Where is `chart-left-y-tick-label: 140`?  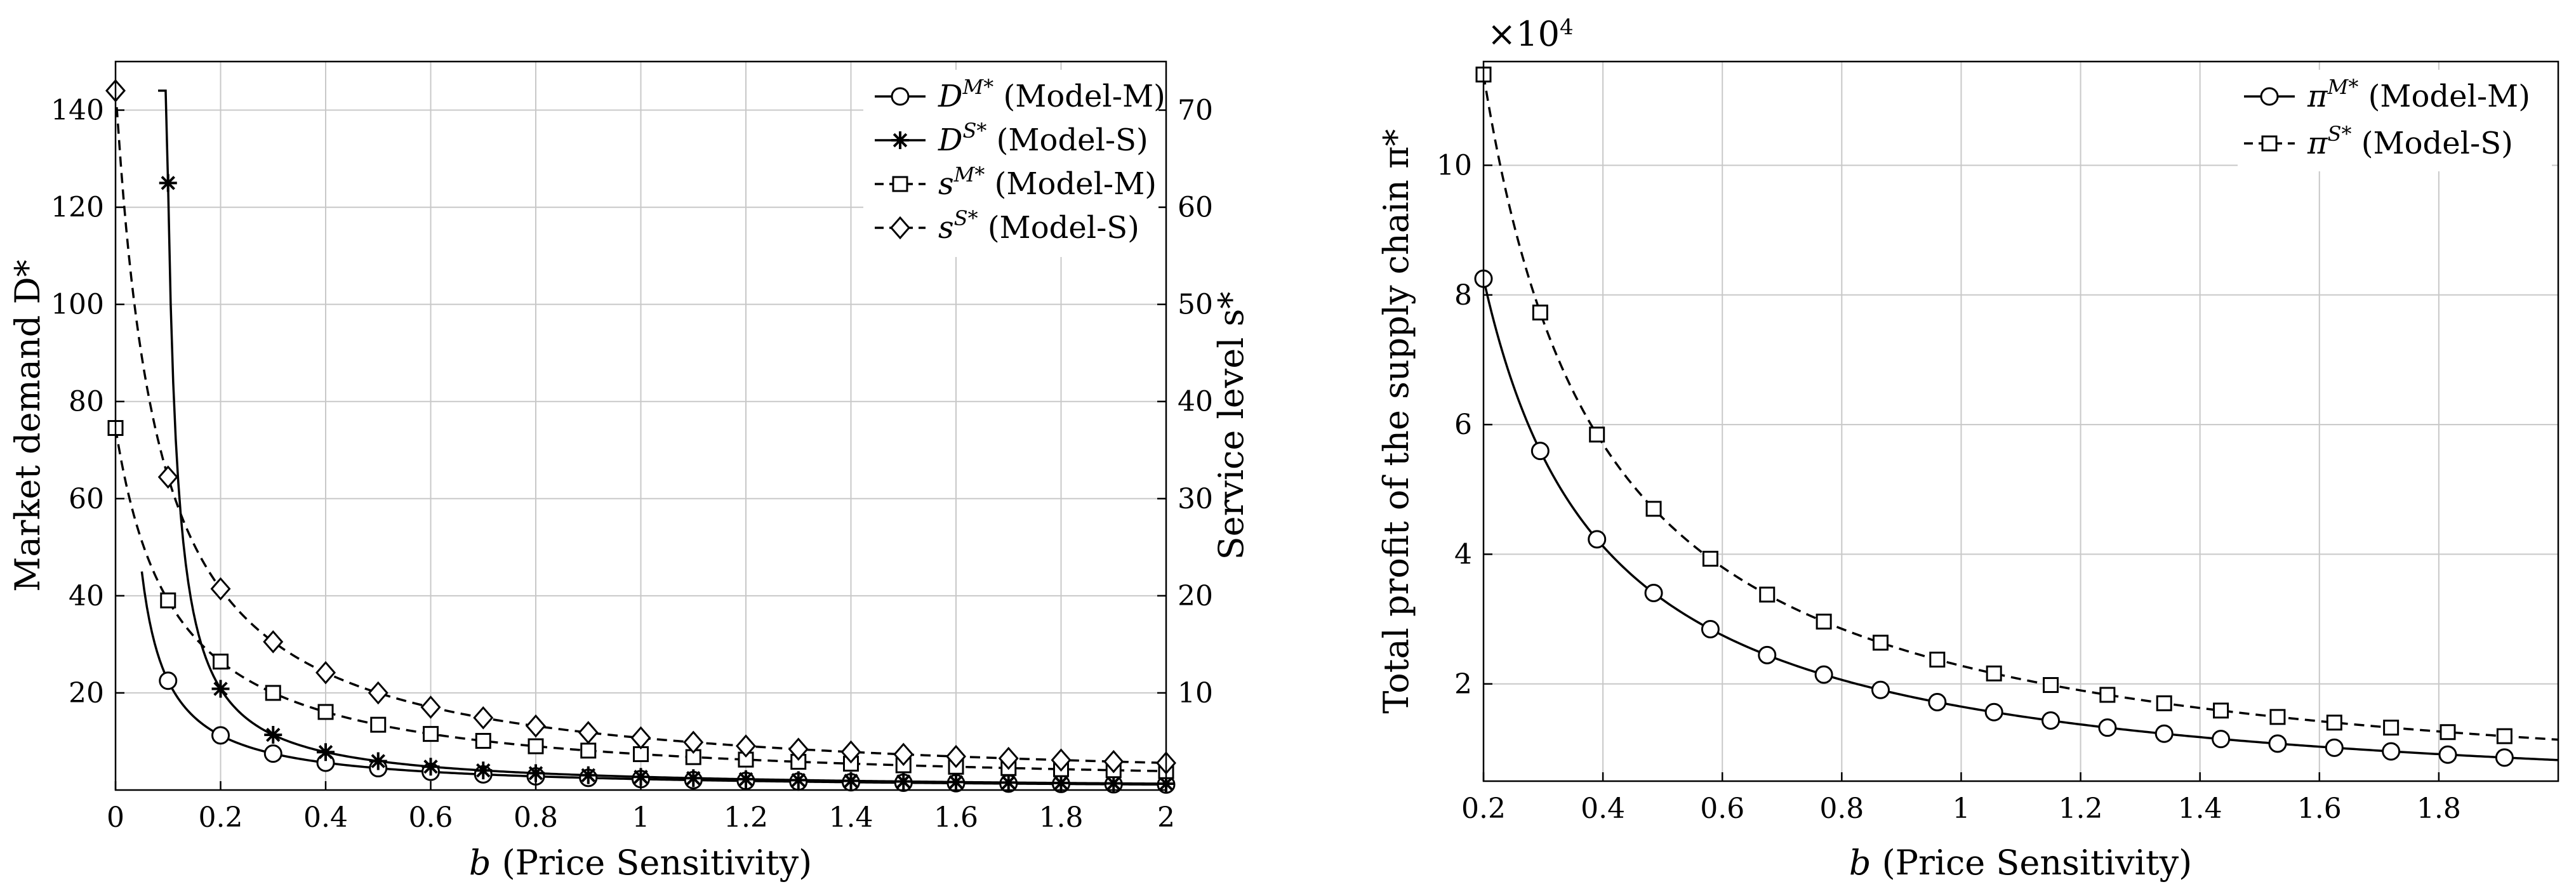 chart-left-y-tick-label: 140 is located at coordinates (77, 111).